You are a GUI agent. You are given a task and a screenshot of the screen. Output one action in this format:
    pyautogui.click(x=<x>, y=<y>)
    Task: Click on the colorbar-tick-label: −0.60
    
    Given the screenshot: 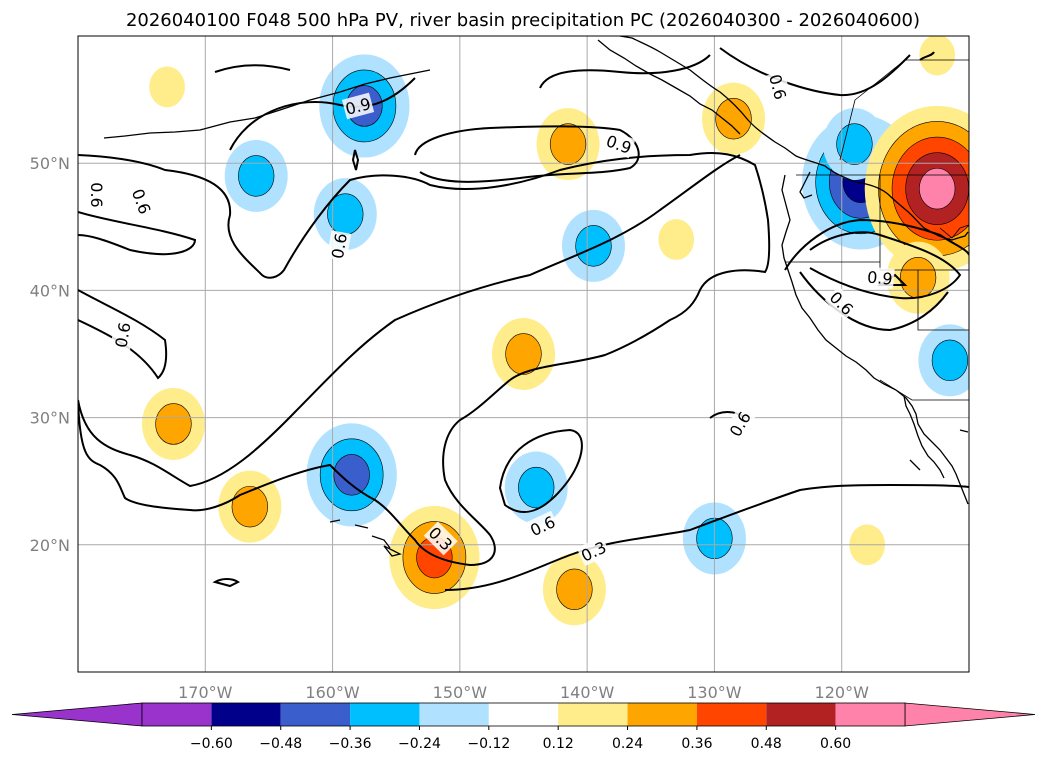 What is the action you would take?
    pyautogui.click(x=211, y=744)
    